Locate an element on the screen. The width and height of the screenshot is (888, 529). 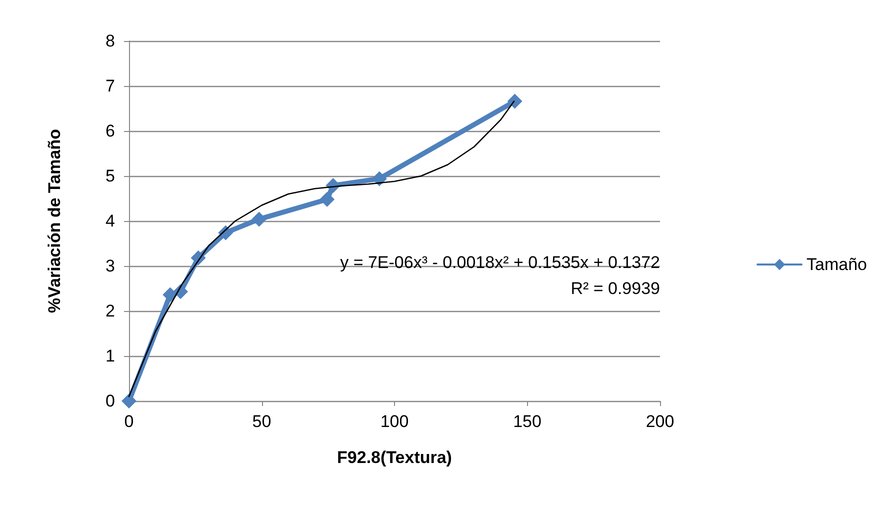
annotation: y = 7E-06x³ - 0.0018x² + 0.1535x + 0.1372 is located at coordinates (500, 262).